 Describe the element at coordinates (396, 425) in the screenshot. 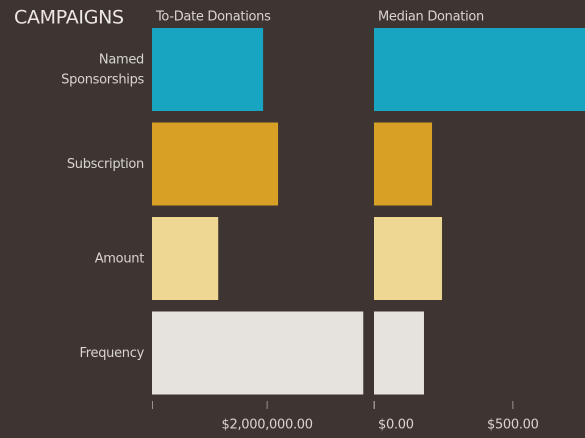

I see `x-tick-label: $0.00` at that location.